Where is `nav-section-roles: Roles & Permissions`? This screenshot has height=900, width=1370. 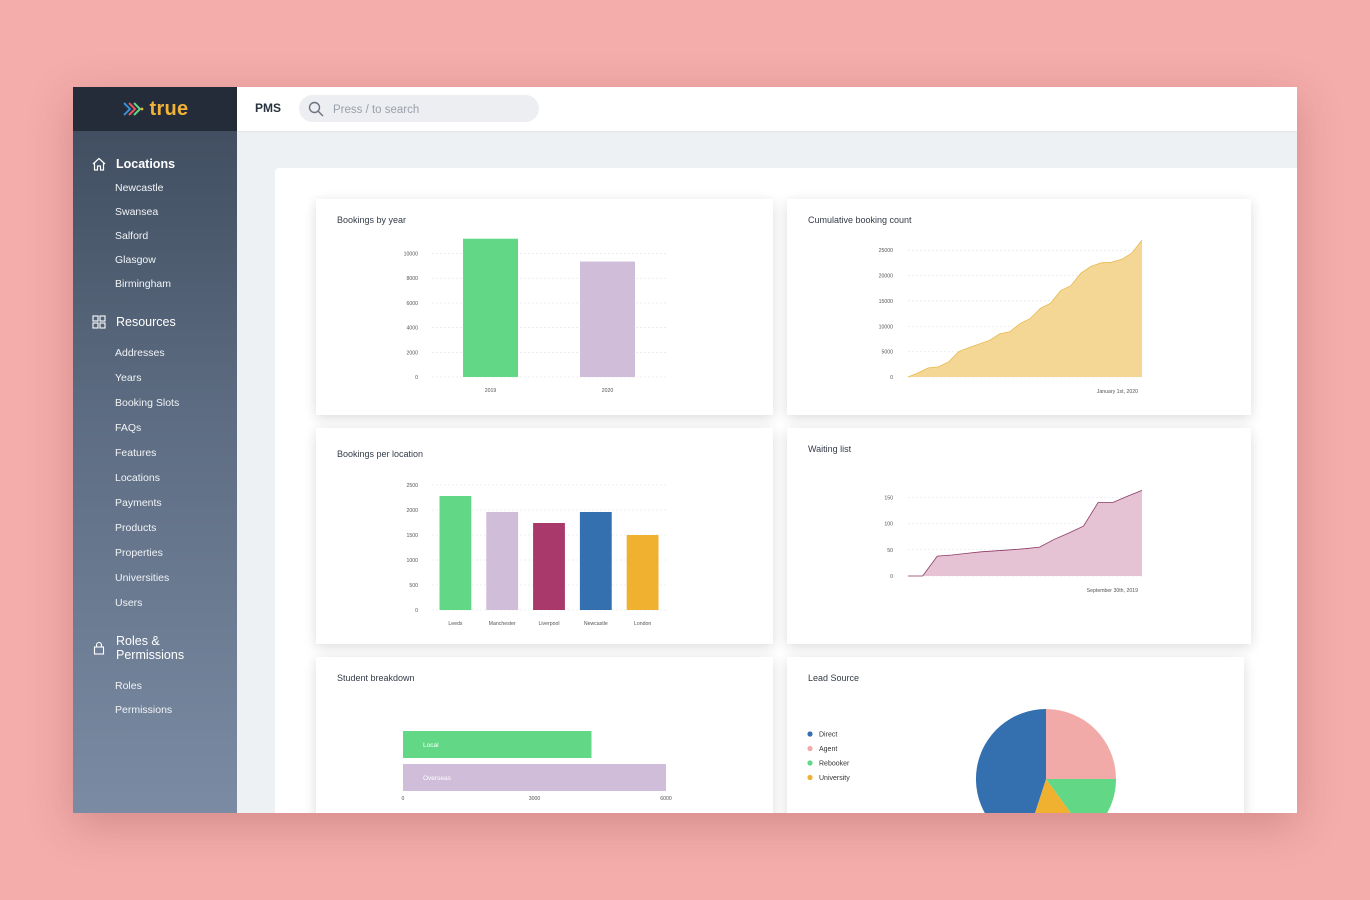
nav-section-roles: Roles & Permissions is located at coordinates (155, 649).